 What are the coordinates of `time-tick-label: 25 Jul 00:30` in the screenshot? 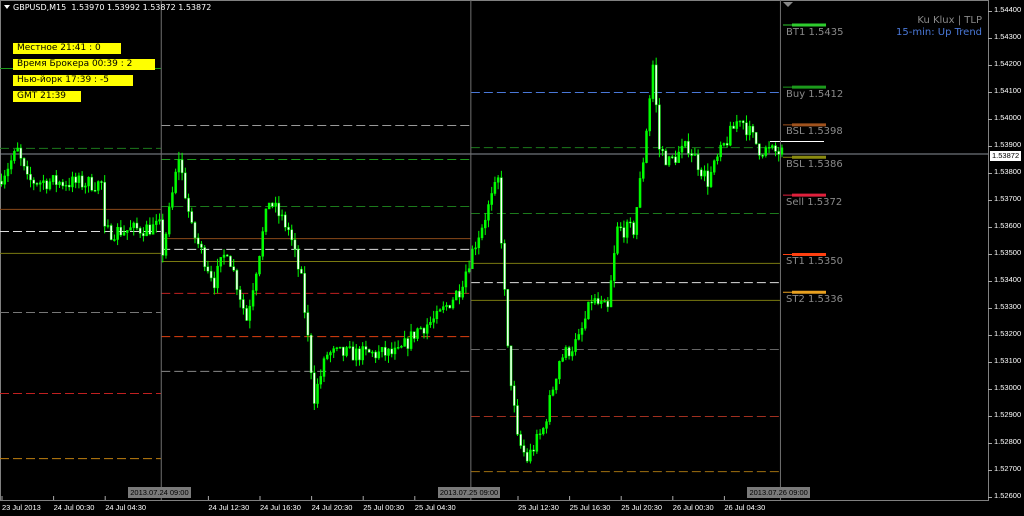 It's located at (384, 507).